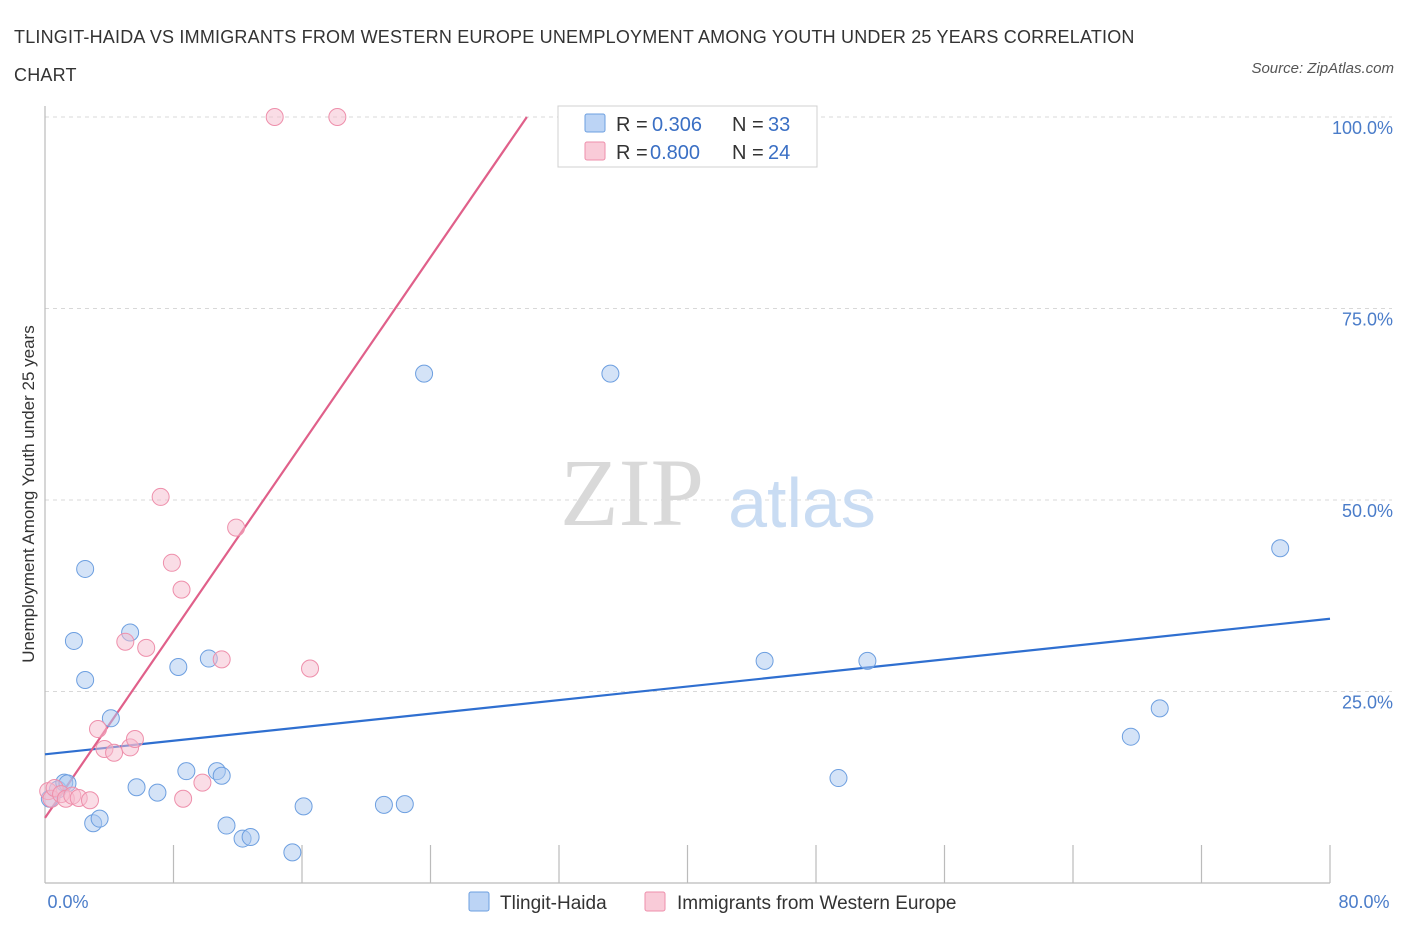  What do you see at coordinates (677, 125) in the screenshot?
I see `legend-r-value-1: 0.306` at bounding box center [677, 125].